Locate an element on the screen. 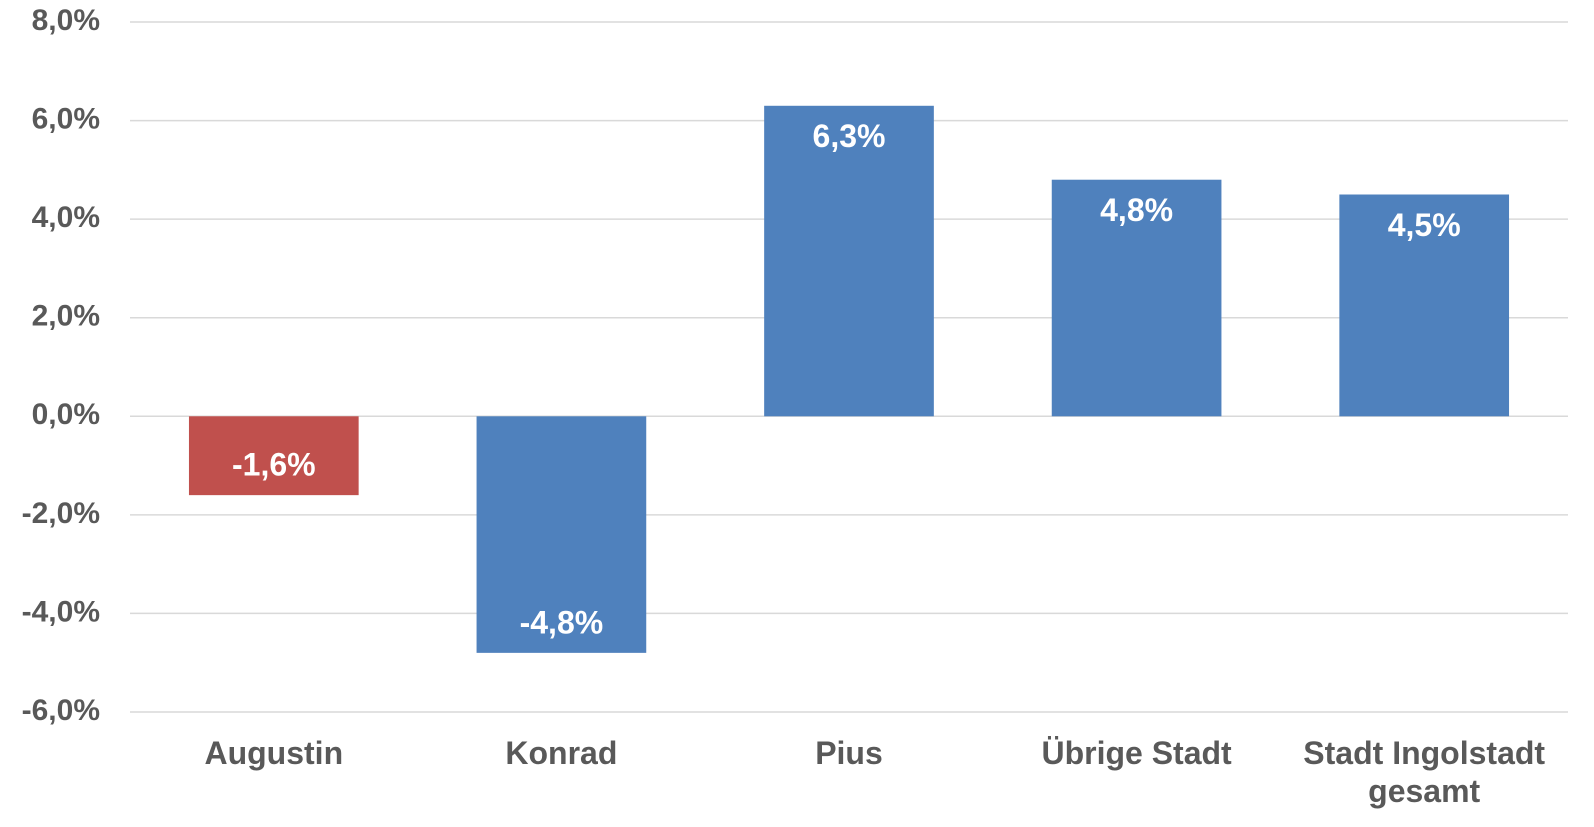 The height and width of the screenshot is (827, 1594). x-tick-label: Übrige Stadt is located at coordinates (1136, 753).